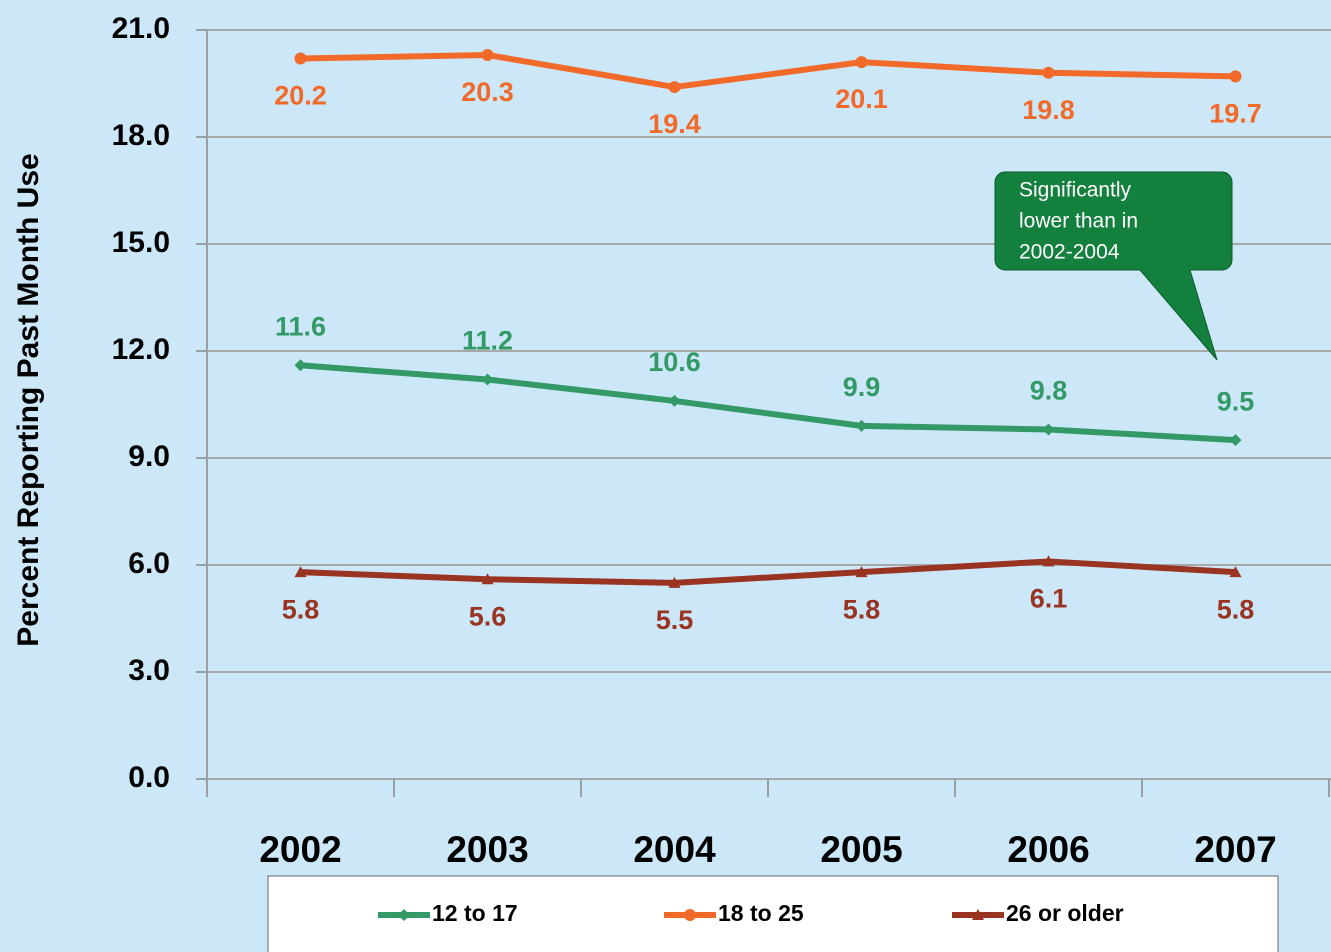  Describe the element at coordinates (674, 124) in the screenshot. I see `data-label: 19.4` at that location.